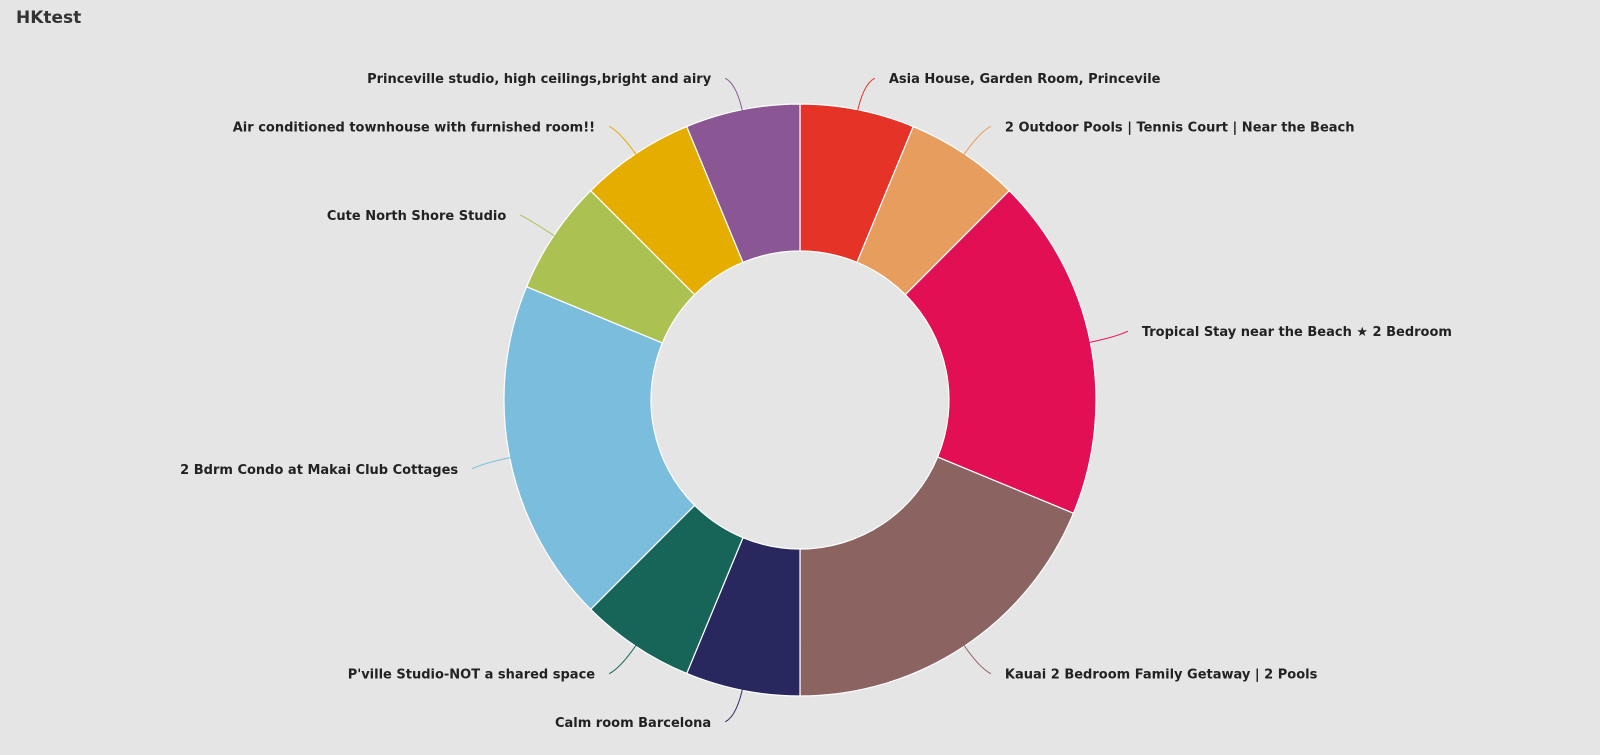  I want to click on leader-cute-north-shore-studio, so click(540, 227).